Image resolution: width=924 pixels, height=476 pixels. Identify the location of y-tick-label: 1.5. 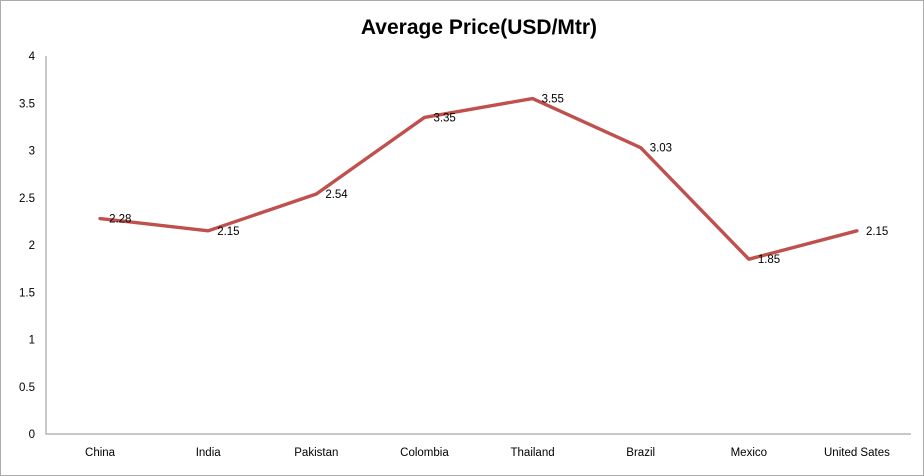
(27, 293).